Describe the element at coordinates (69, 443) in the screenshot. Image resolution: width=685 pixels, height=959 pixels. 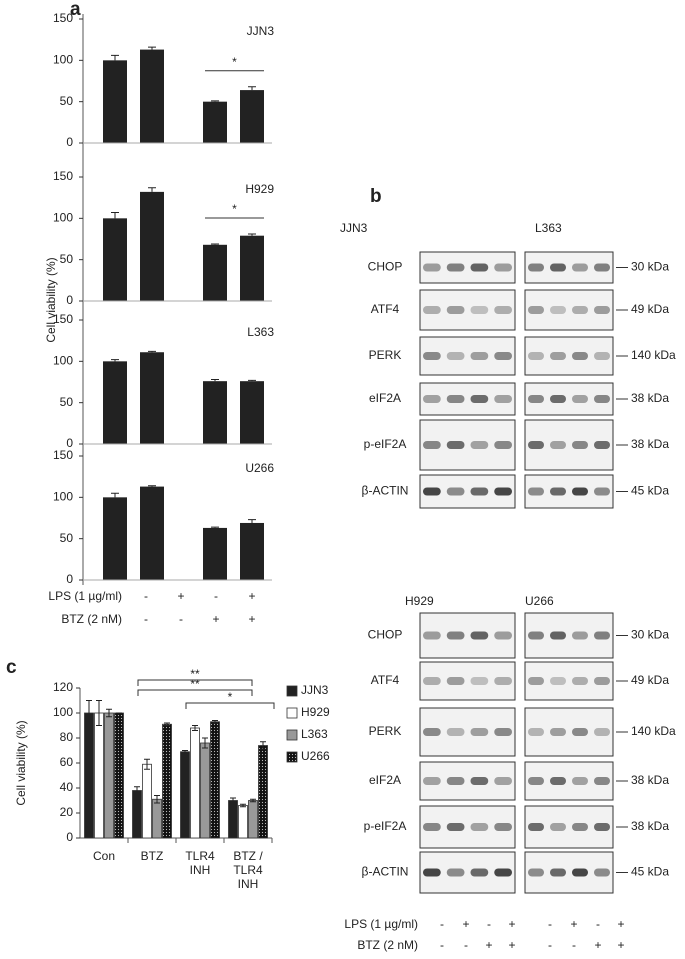
I see `y-tick-label: 0` at that location.